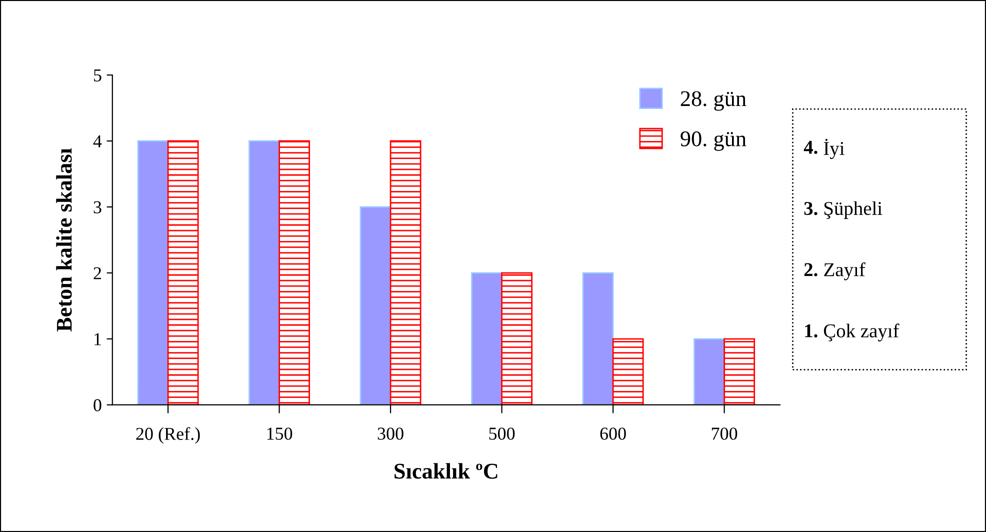 The height and width of the screenshot is (532, 986). I want to click on text: 3. Şüpheli, so click(843, 210).